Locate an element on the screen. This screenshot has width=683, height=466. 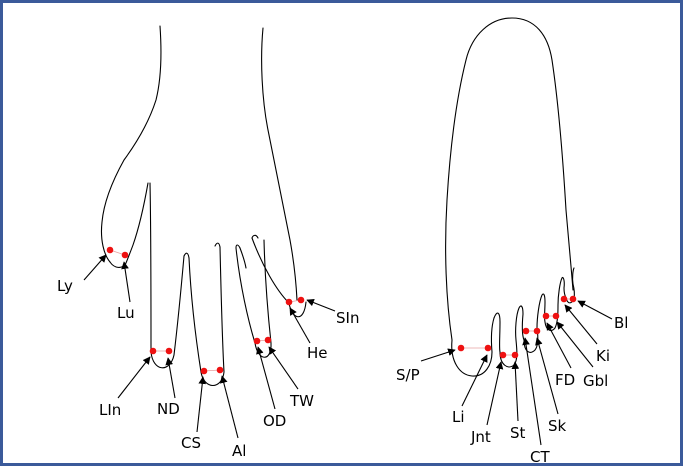
label-sp: S/P is located at coordinates (408, 375).